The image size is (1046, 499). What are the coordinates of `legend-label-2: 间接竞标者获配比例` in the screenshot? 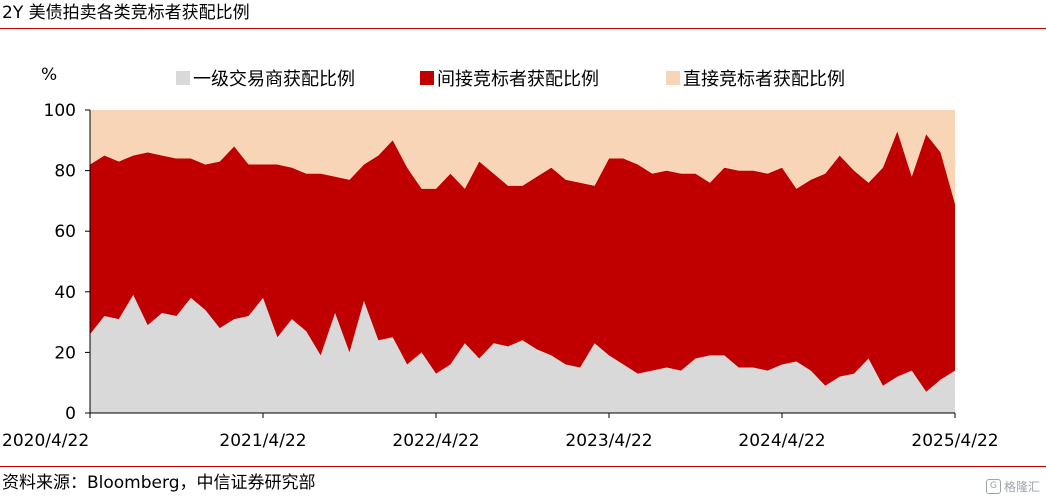 It's located at (518, 79).